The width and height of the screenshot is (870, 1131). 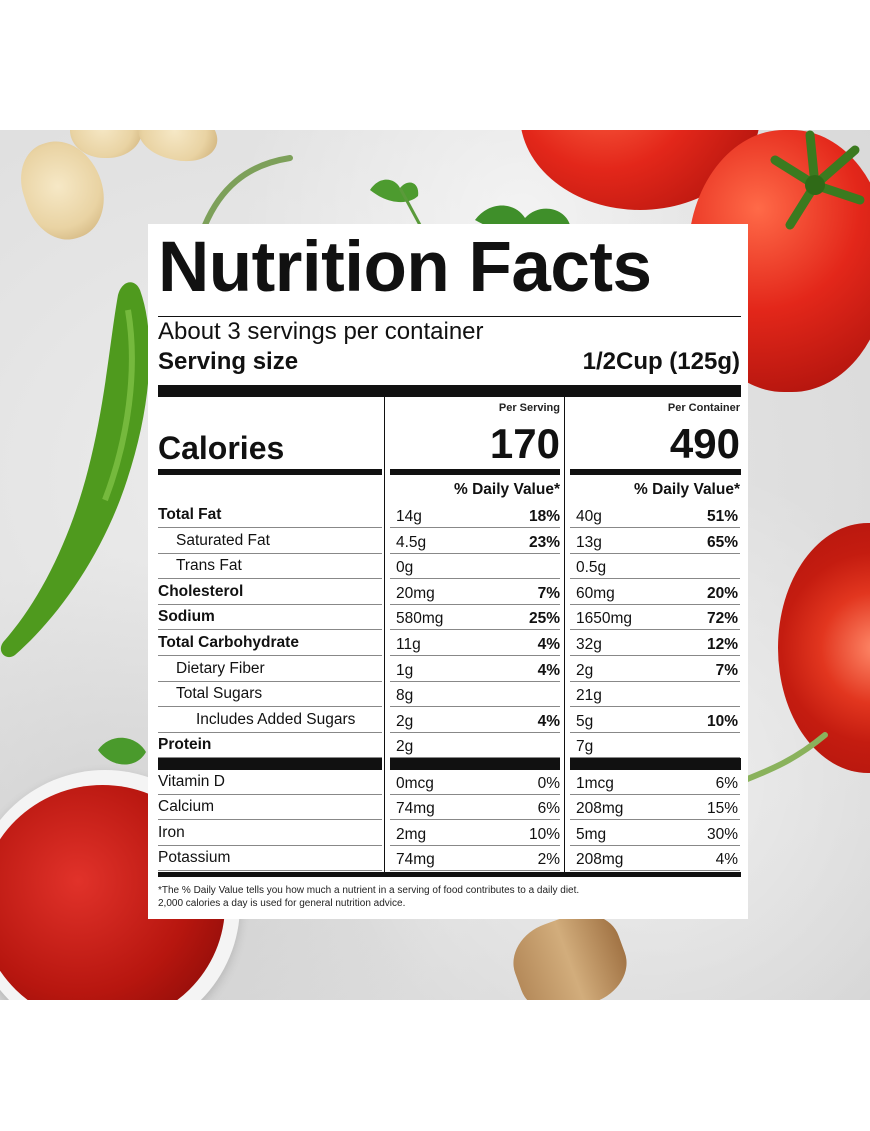 I want to click on calories-per-container: 490, so click(x=704, y=443).